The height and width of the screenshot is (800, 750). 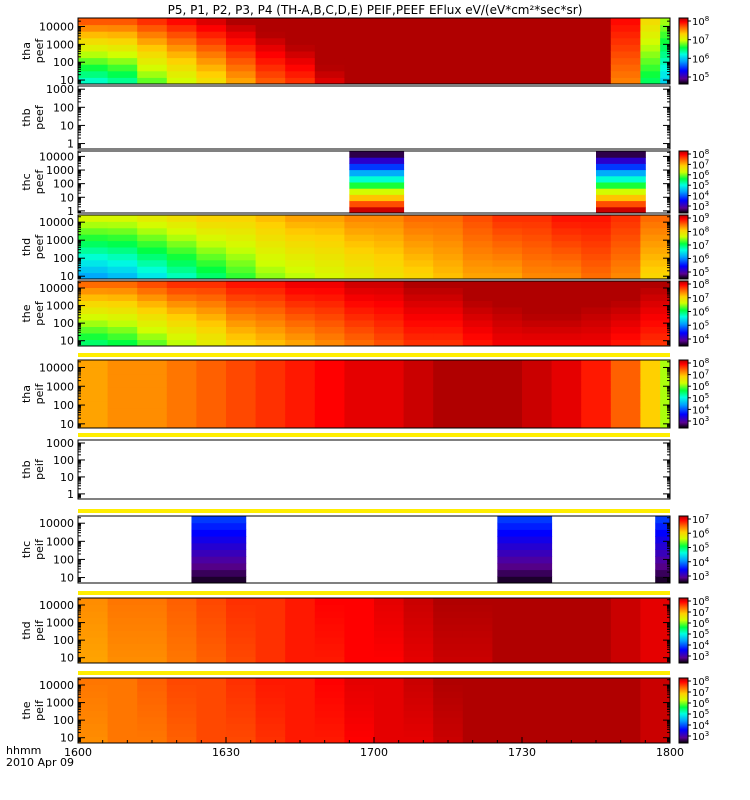 I want to click on panel-ylabel-product: peef, so click(x=39, y=247).